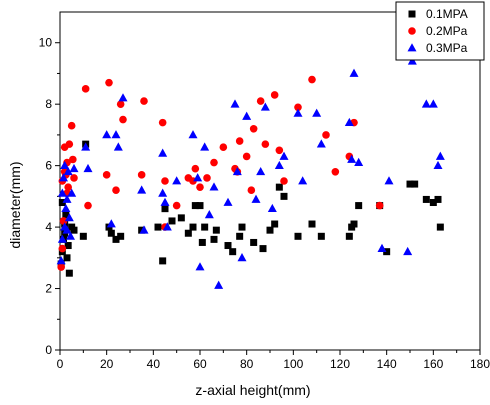 This screenshot has width=490, height=405. Describe the element at coordinates (447, 48) in the screenshot. I see `legend-label: 0.3MPa` at that location.